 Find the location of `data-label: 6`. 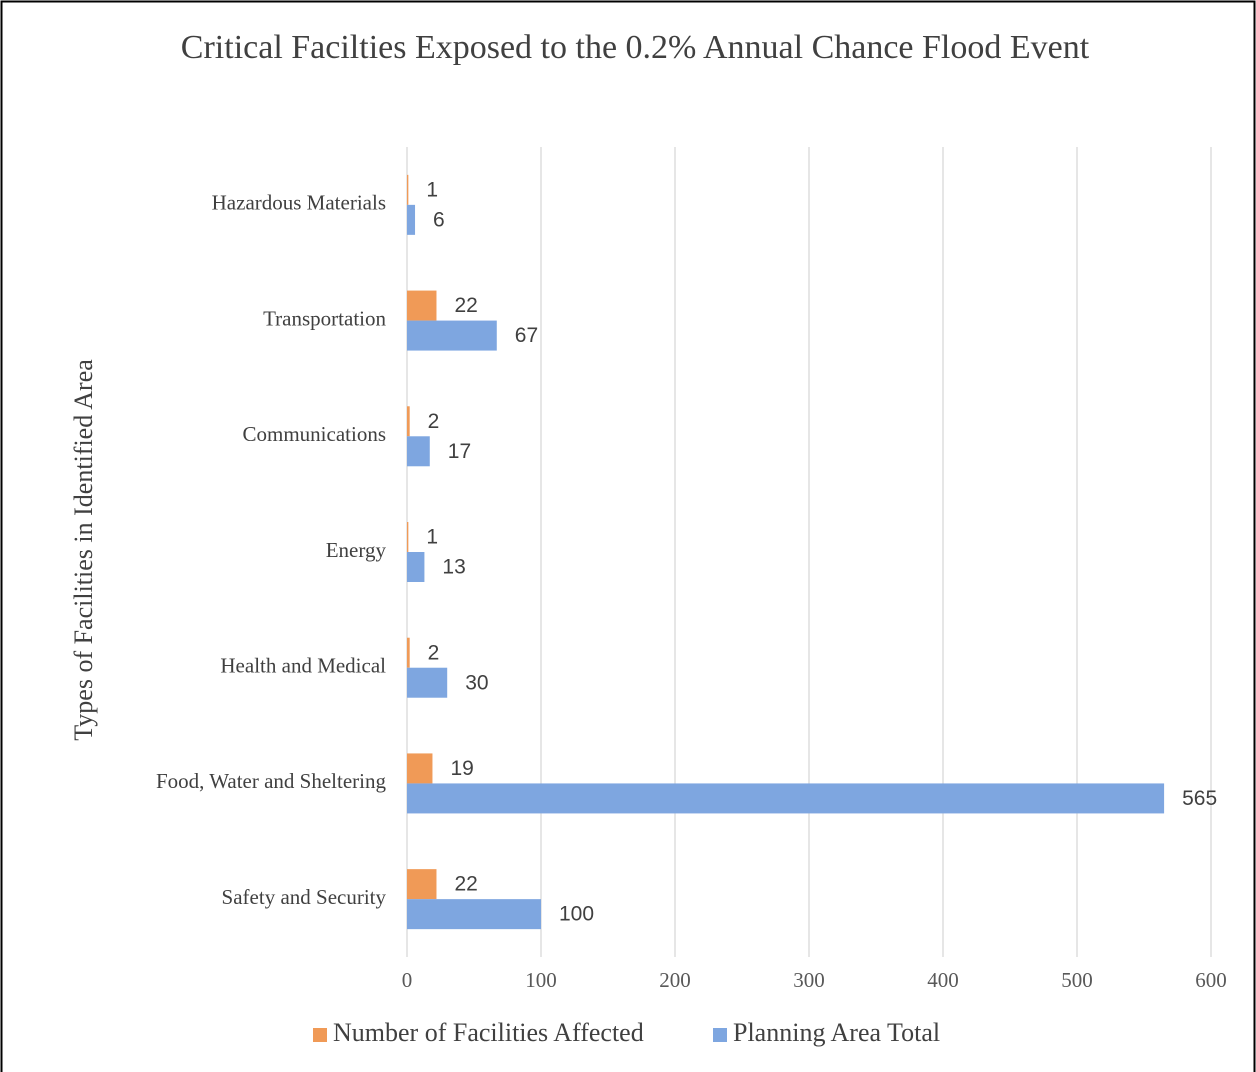

data-label: 6 is located at coordinates (439, 219).